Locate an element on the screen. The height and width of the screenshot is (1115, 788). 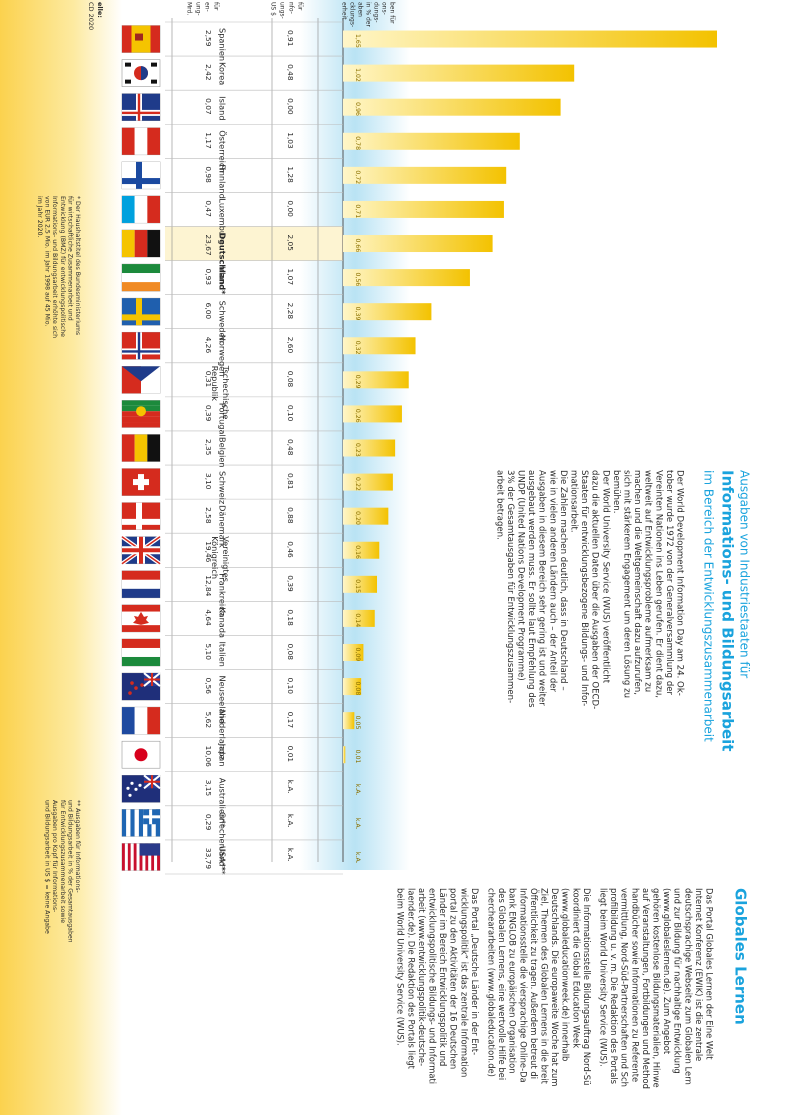
table-cell-per-capita: 0,91 is located at coordinates (290, 38).